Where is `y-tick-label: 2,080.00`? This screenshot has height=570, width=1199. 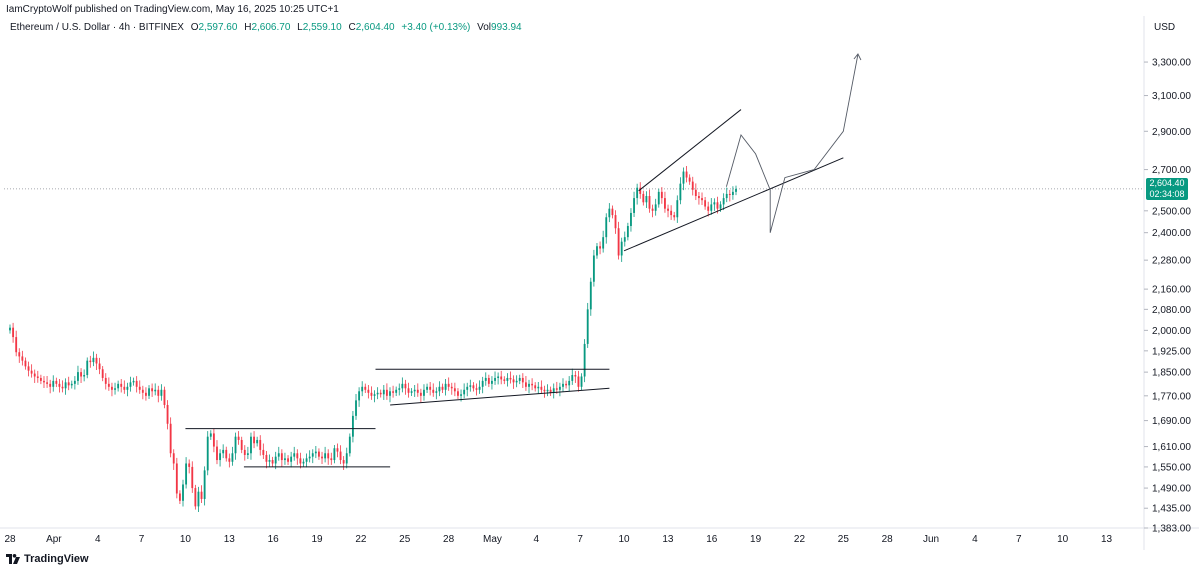 y-tick-label: 2,080.00 is located at coordinates (1171, 310).